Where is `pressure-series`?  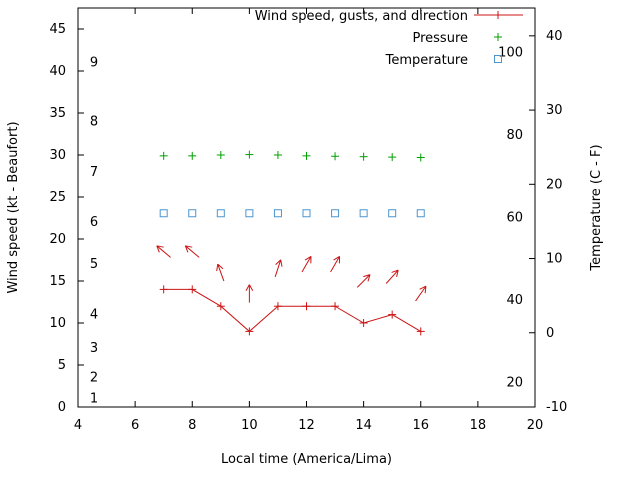
pressure-series is located at coordinates (292, 156).